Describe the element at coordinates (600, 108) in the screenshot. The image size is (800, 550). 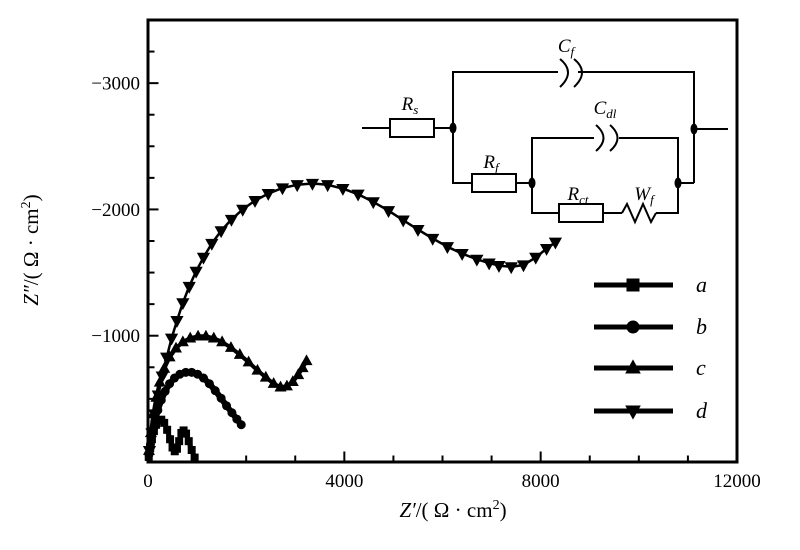
I see `label-cdl-main: C` at that location.